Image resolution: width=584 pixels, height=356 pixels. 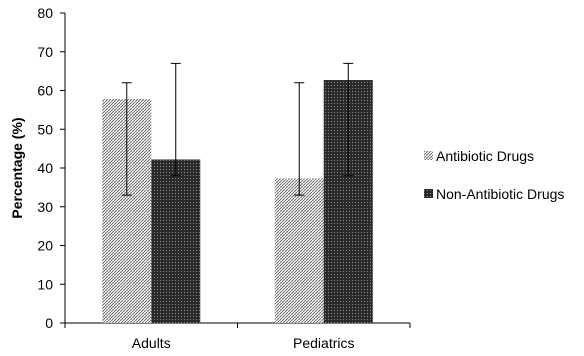 What do you see at coordinates (176, 241) in the screenshot?
I see `bar-non-antibiotic` at bounding box center [176, 241].